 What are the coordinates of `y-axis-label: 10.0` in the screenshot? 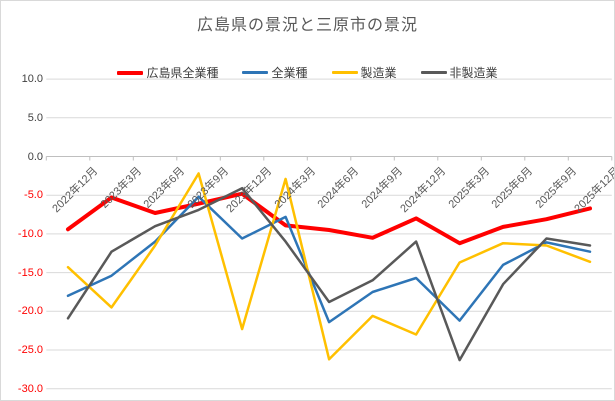 It's located at (32, 79).